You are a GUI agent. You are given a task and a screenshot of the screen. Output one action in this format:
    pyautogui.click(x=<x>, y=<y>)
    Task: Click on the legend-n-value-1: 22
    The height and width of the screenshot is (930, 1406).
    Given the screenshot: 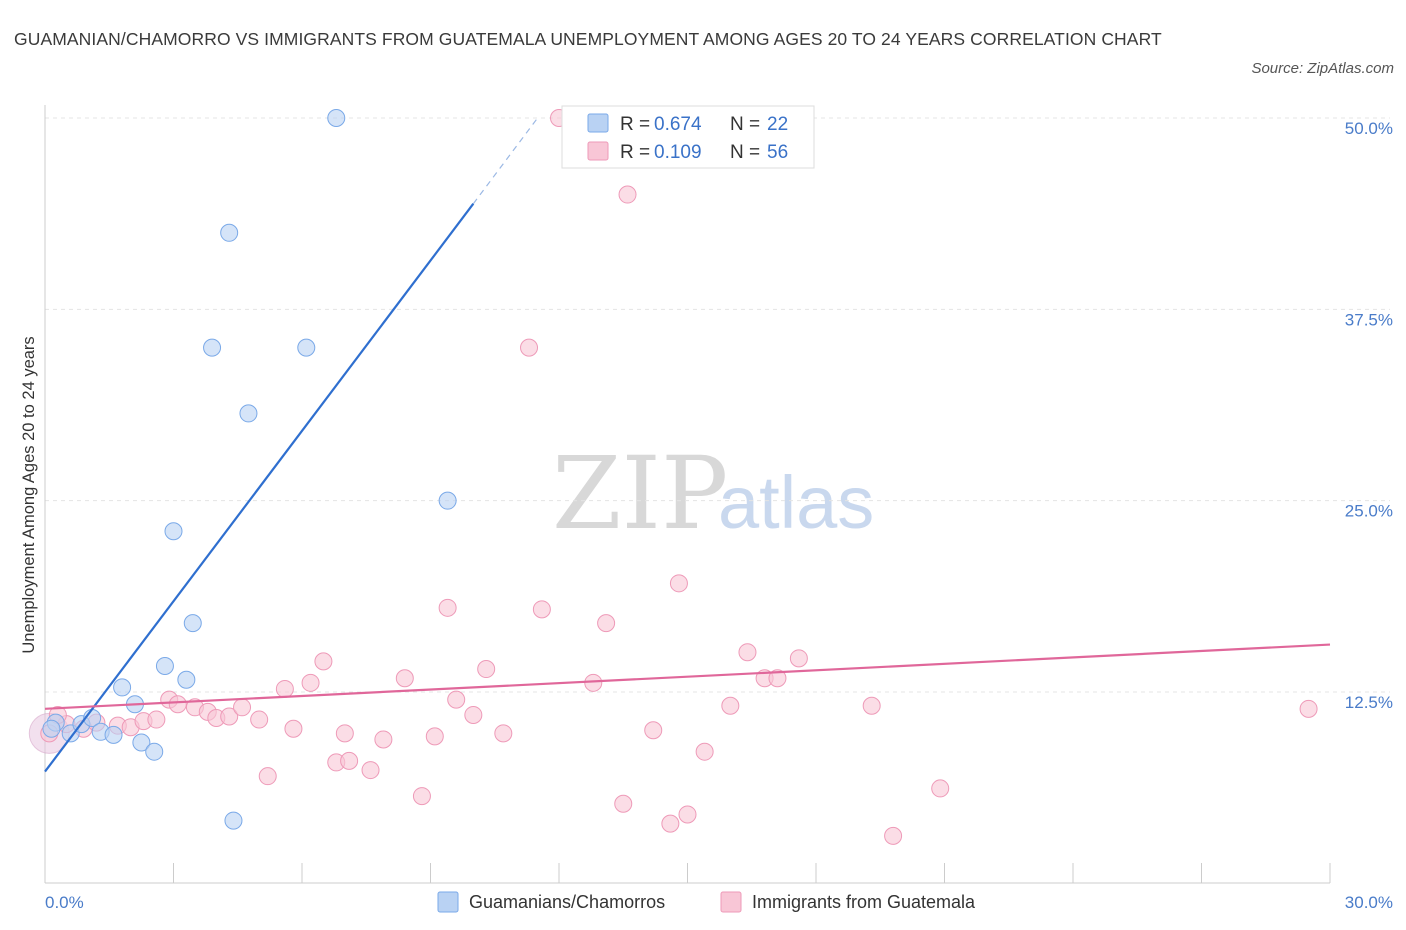 What is the action you would take?
    pyautogui.click(x=777, y=124)
    